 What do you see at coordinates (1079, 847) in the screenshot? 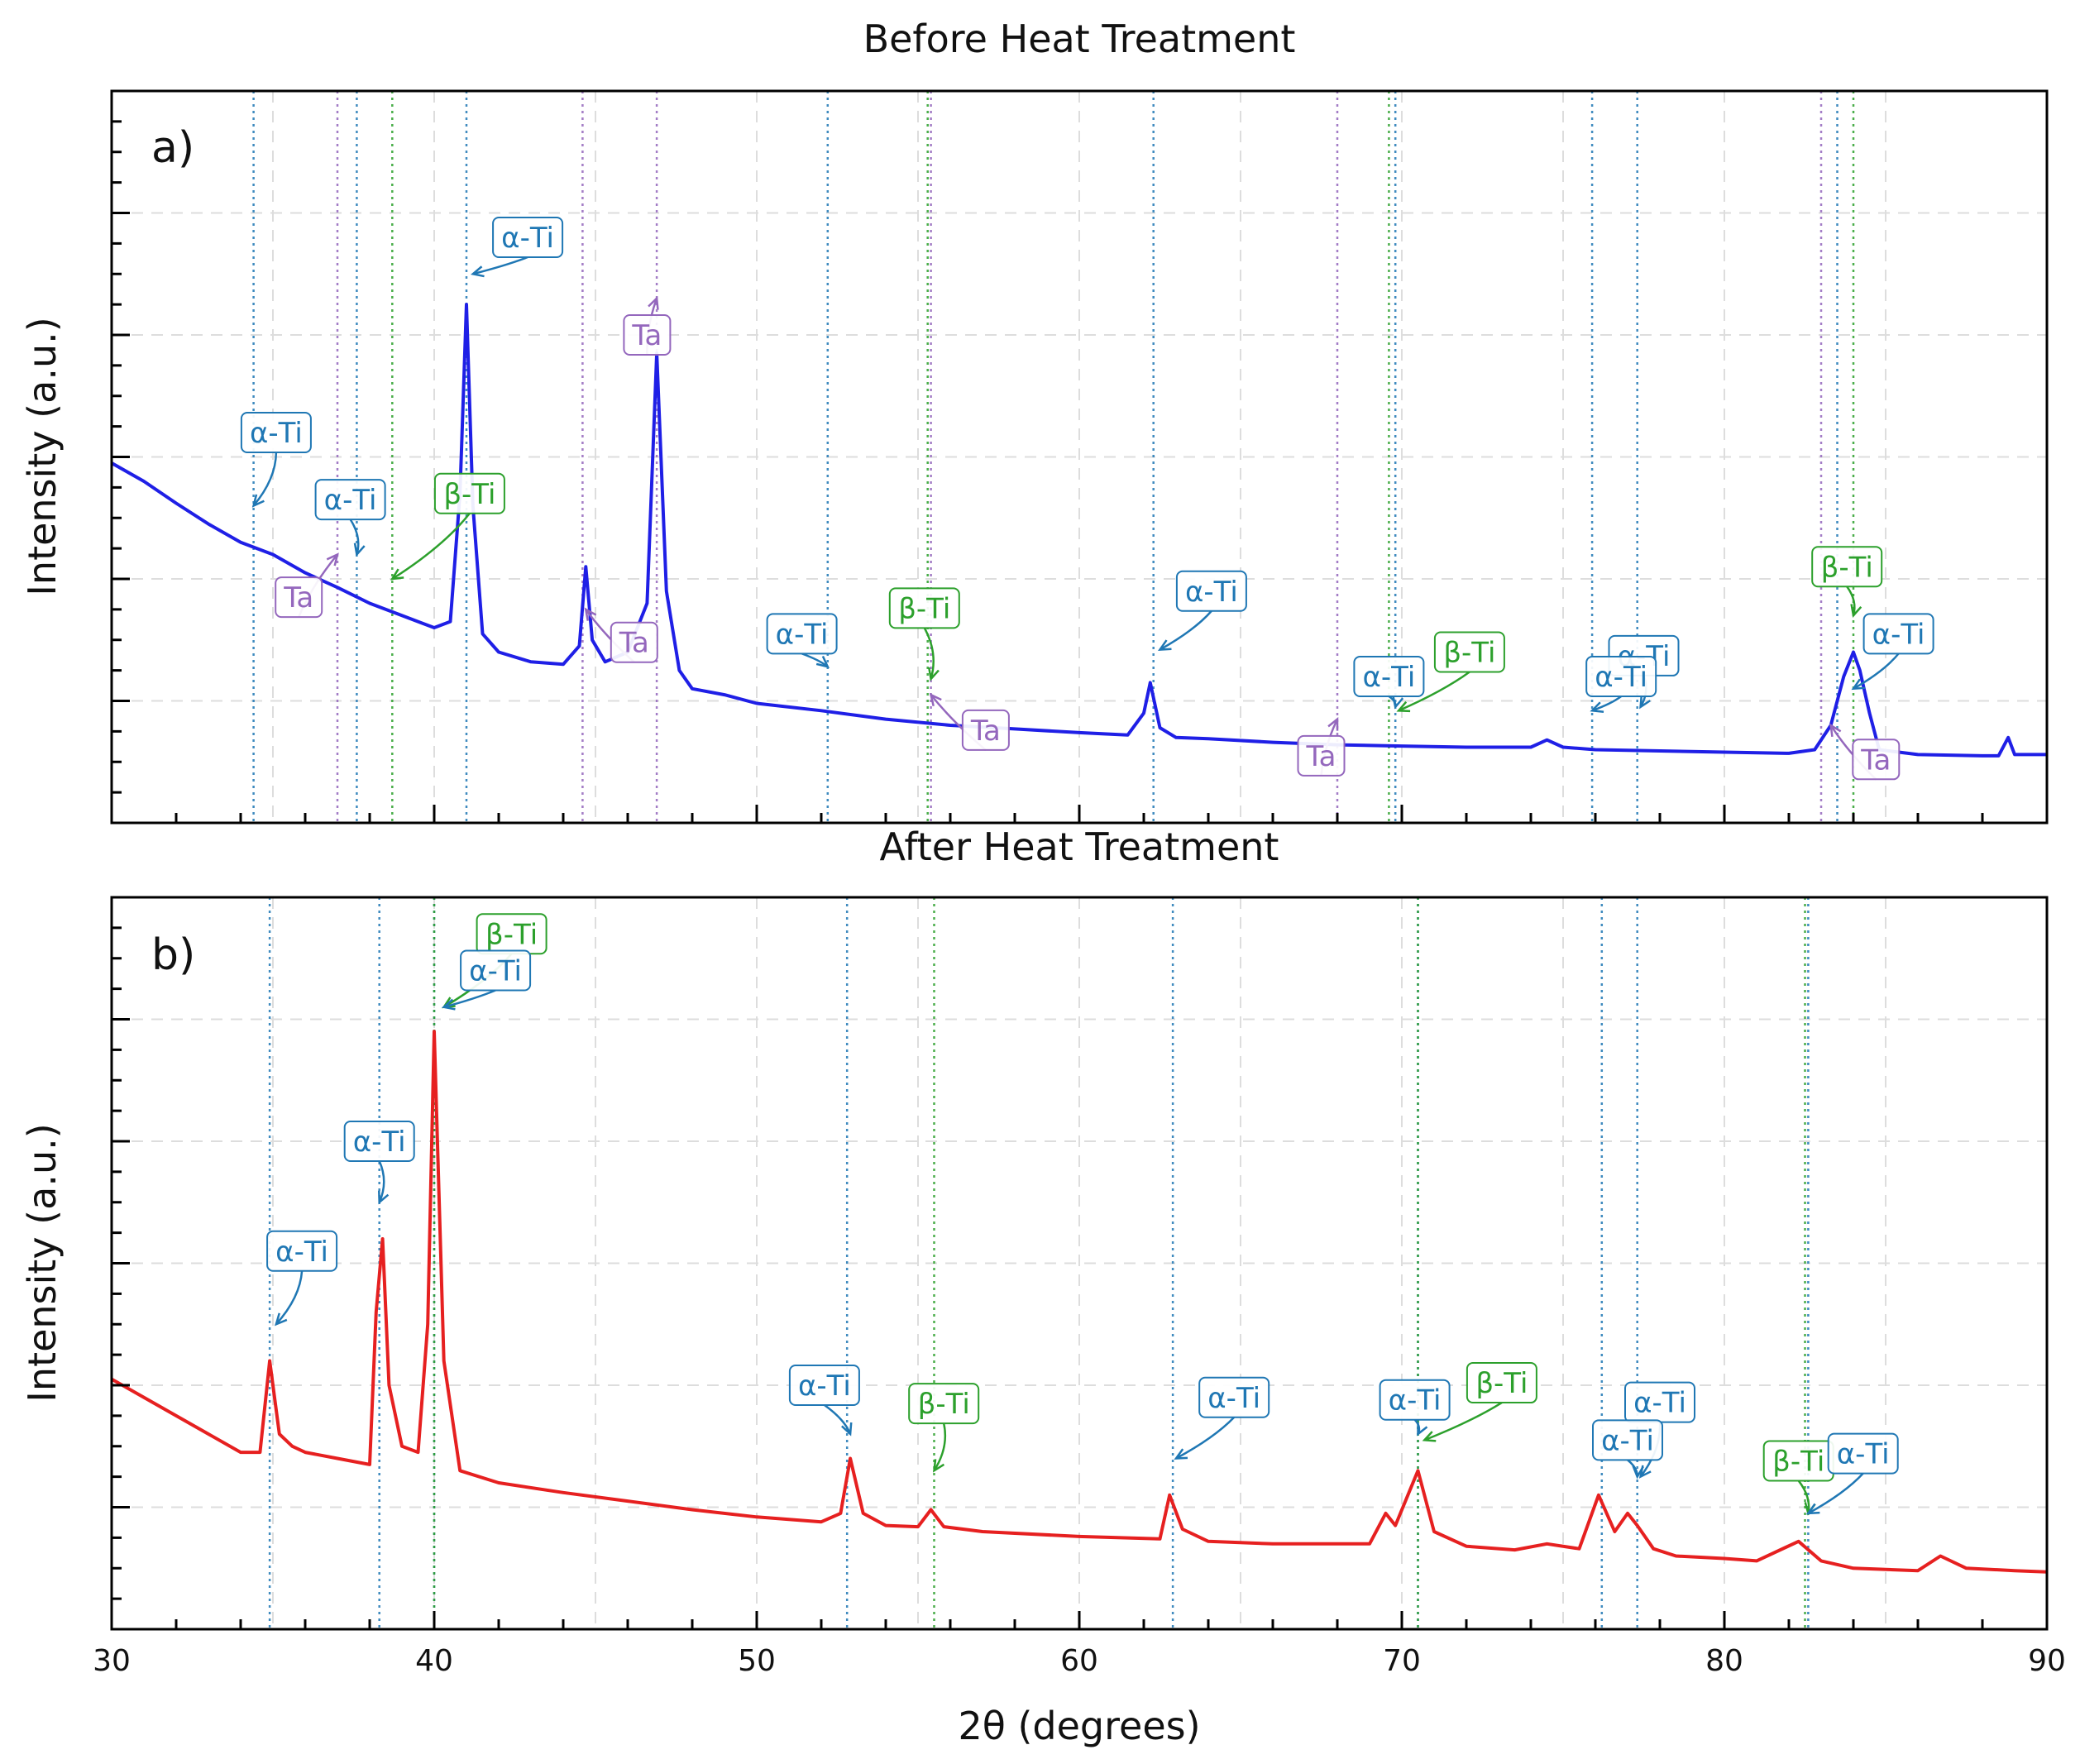
I see `panel-b-title: After Heat Treatment` at bounding box center [1079, 847].